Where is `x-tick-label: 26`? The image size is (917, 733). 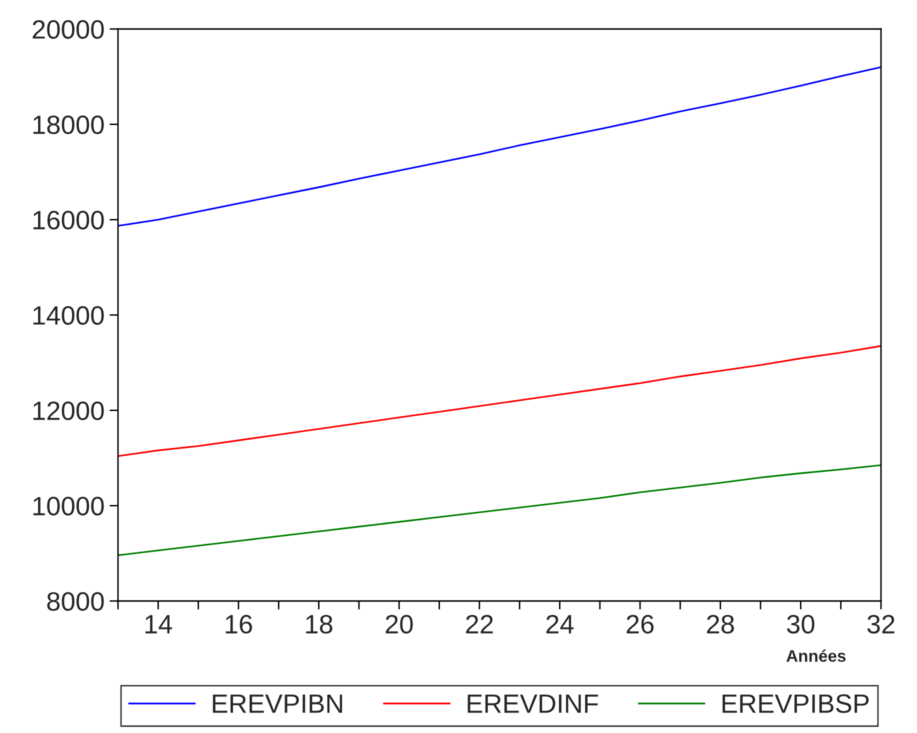 x-tick-label: 26 is located at coordinates (640, 624).